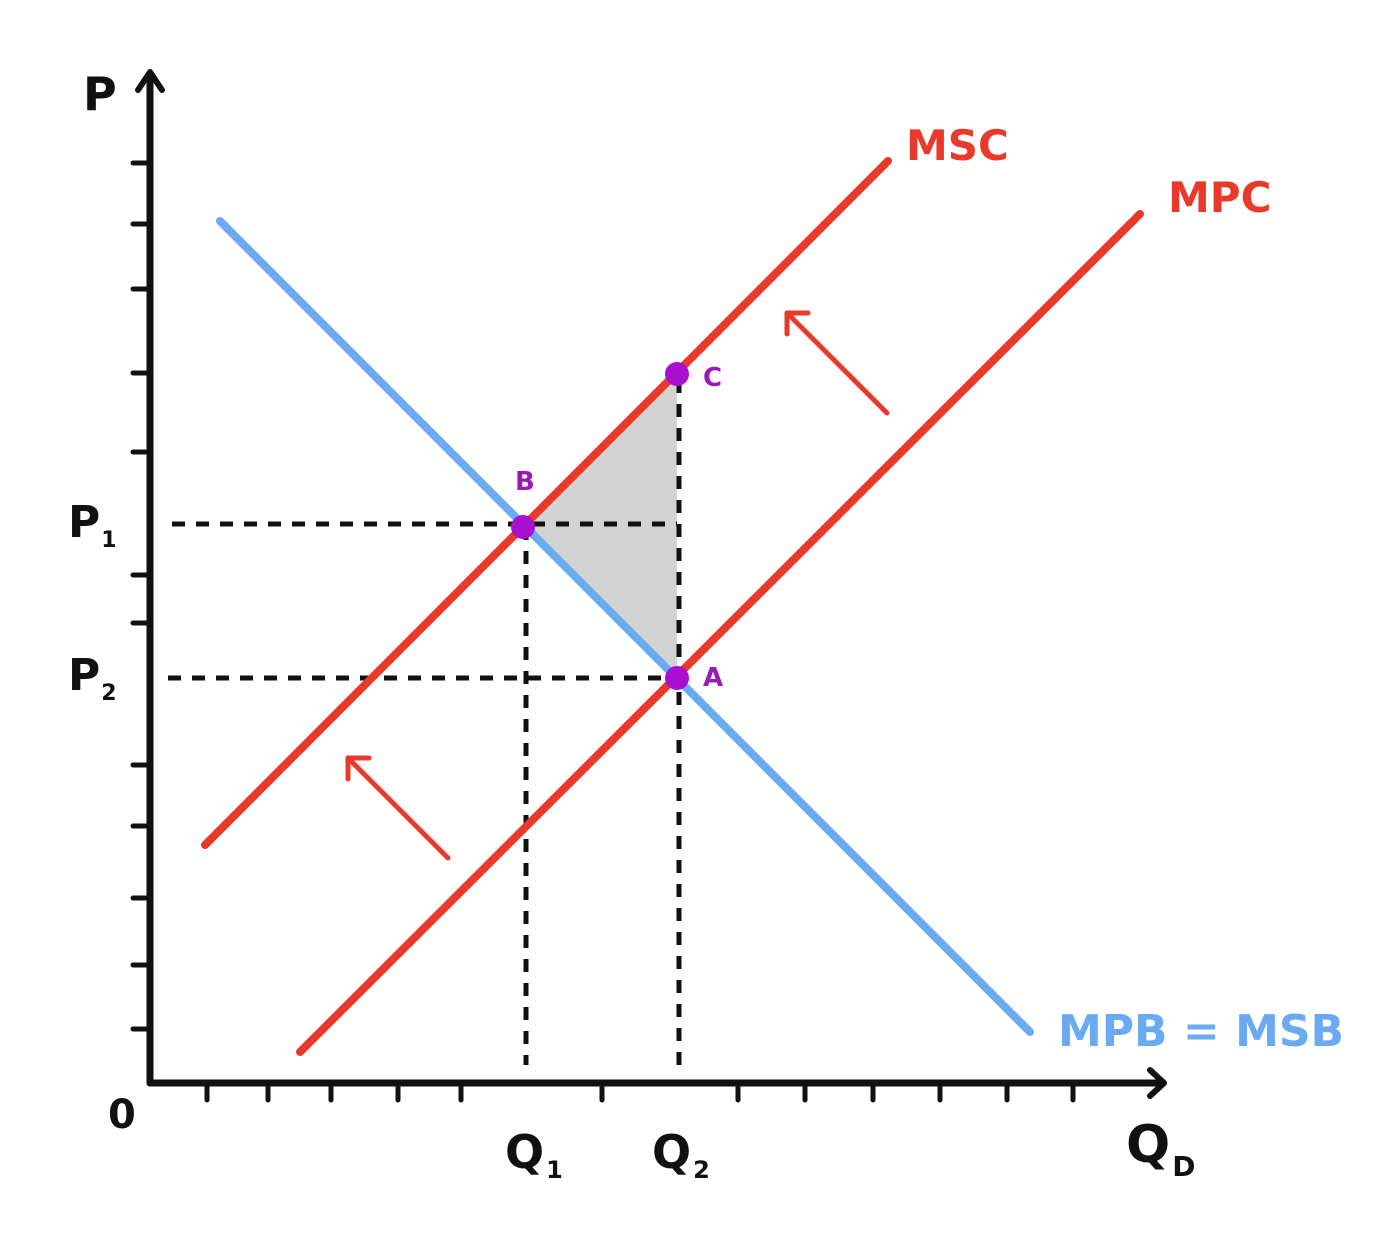  Describe the element at coordinates (957, 145) in the screenshot. I see `msc-label: MSC` at that location.